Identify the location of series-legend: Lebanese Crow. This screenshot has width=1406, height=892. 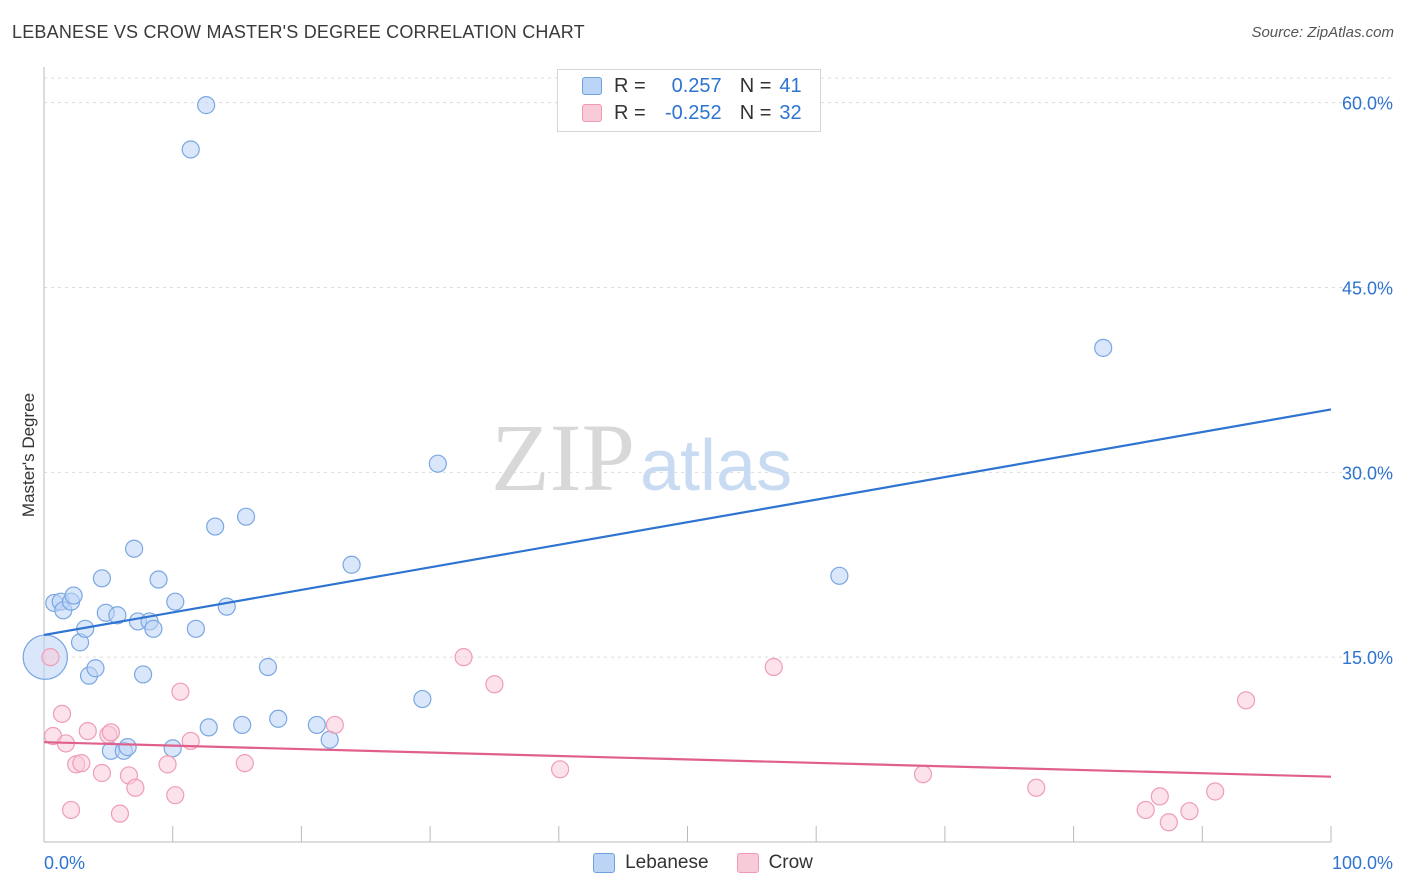
(703, 863).